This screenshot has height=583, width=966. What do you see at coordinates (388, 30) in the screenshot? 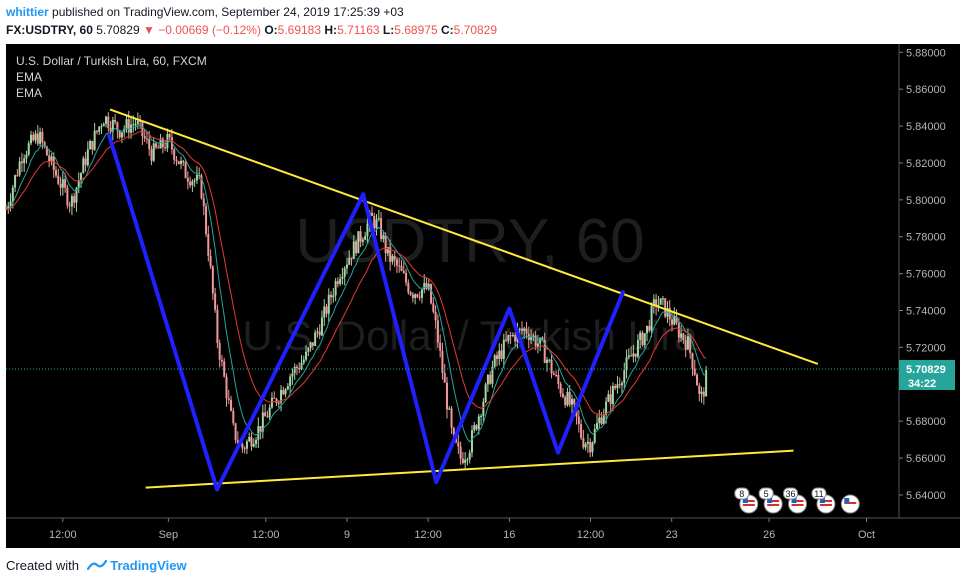
I see `low-label: L:` at bounding box center [388, 30].